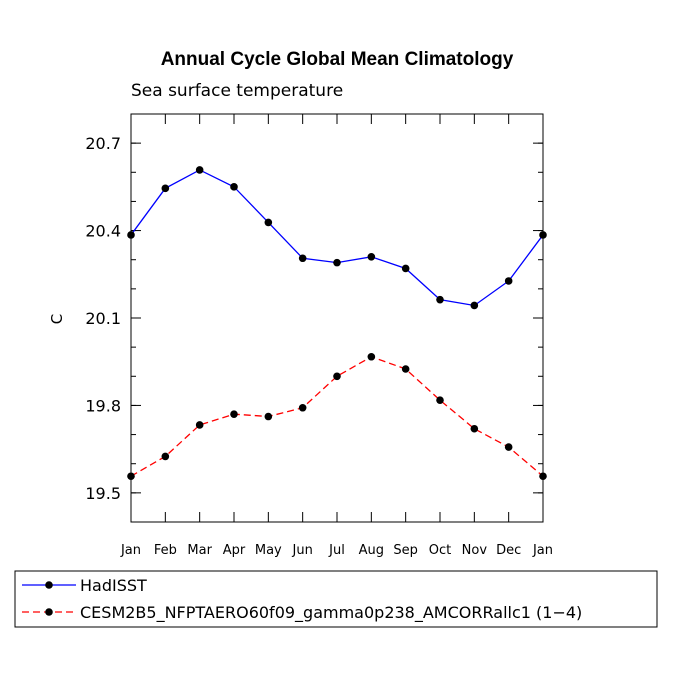  What do you see at coordinates (405, 550) in the screenshot?
I see `x-tick-label: Sep` at bounding box center [405, 550].